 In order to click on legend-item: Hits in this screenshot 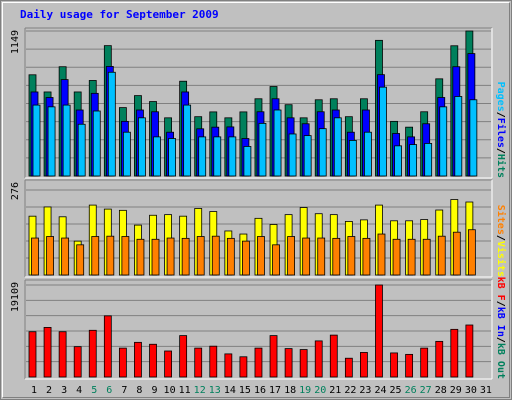, I will do `click(501, 166)`.